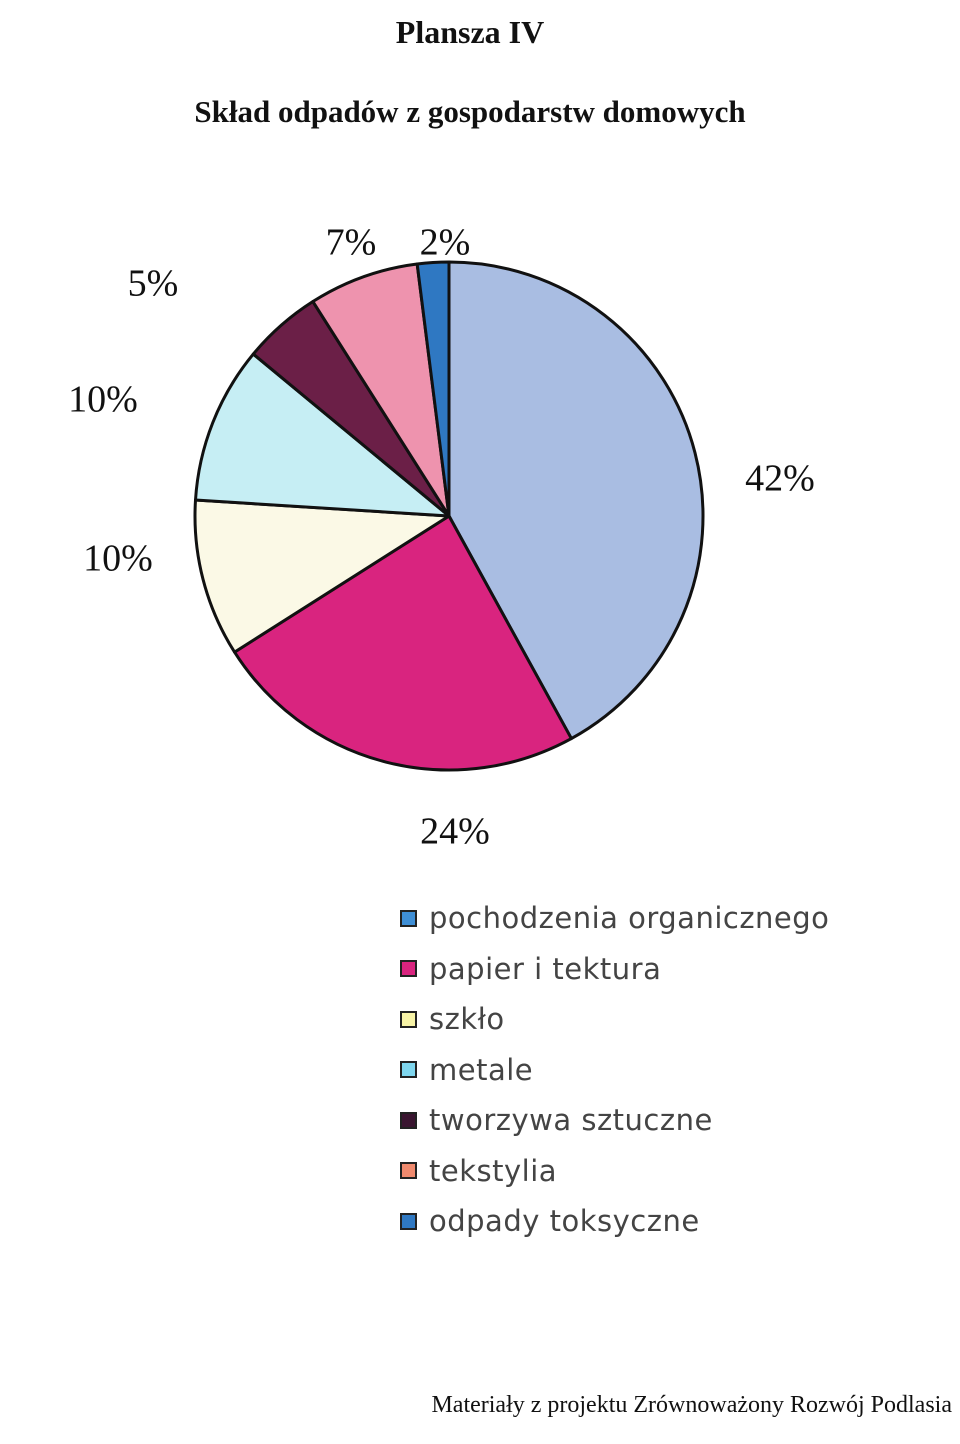 The height and width of the screenshot is (1444, 960). I want to click on slice-label-1: 42%, so click(780, 479).